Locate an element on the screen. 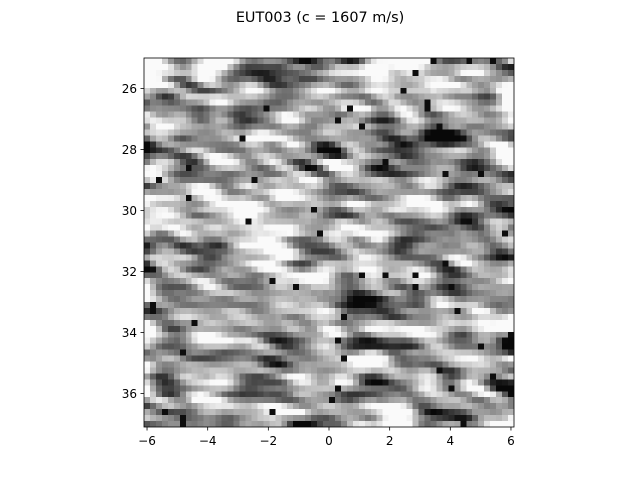 The image size is (640, 480). y-tick-label: 34 is located at coordinates (129, 333).